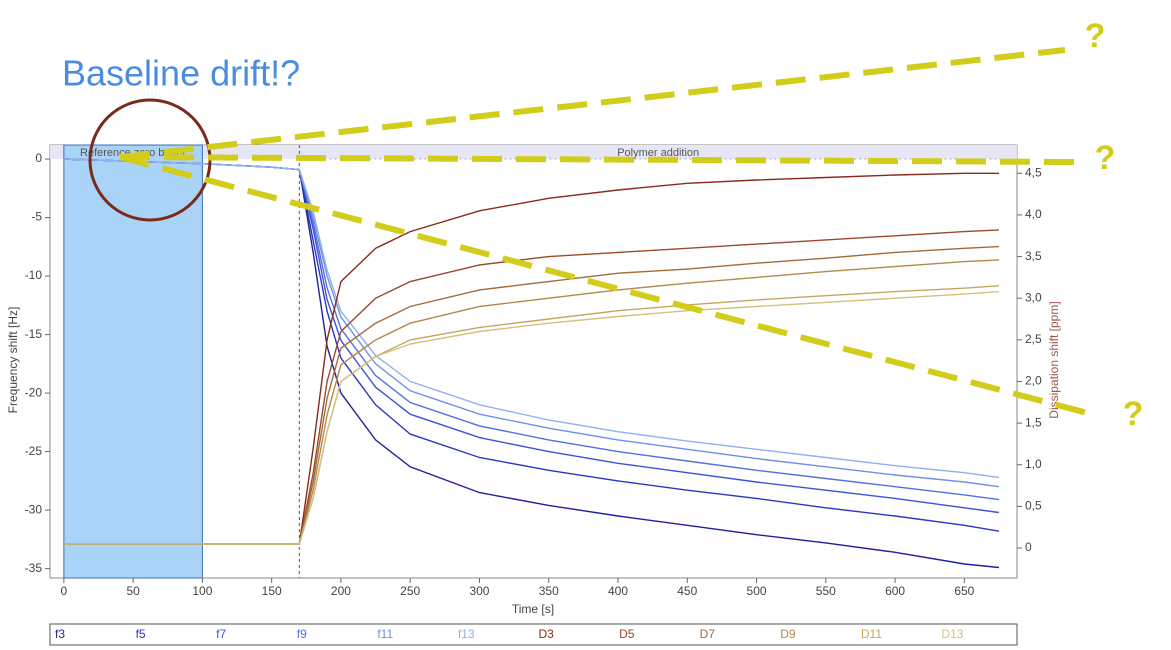 This screenshot has width=1171, height=650. I want to click on y2-axis-label: Dissipation shift [ppm], so click(1054, 359).